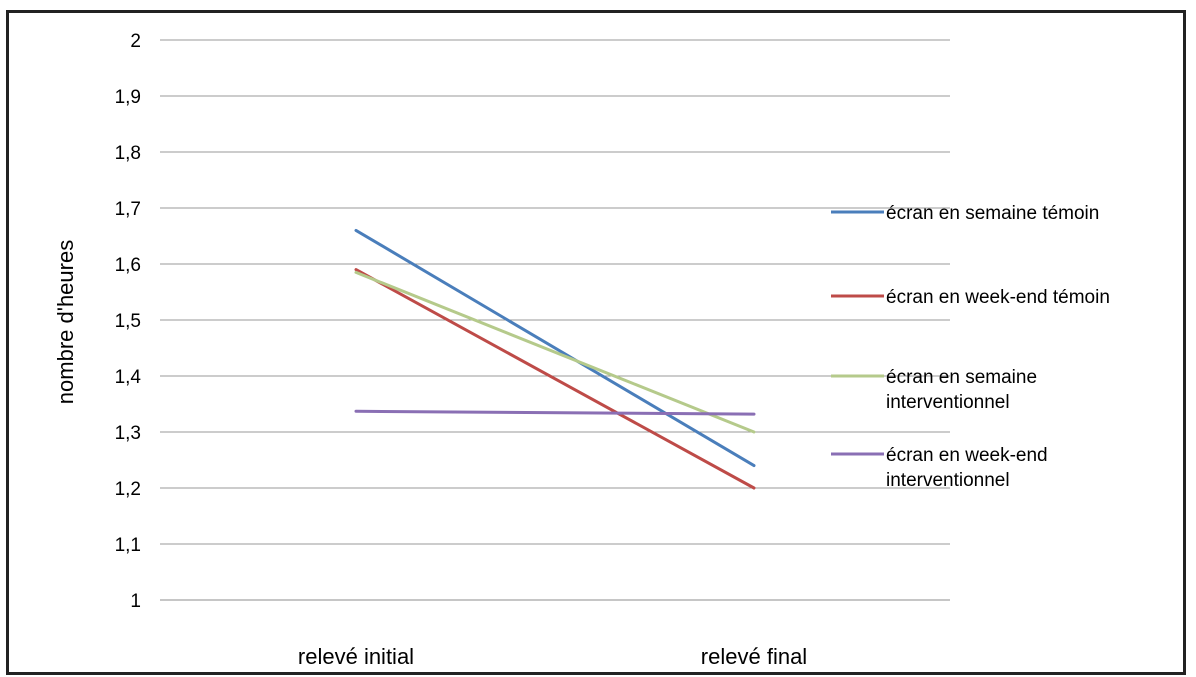  Describe the element at coordinates (128, 153) in the screenshot. I see `y-tick-label: 1,8` at that location.